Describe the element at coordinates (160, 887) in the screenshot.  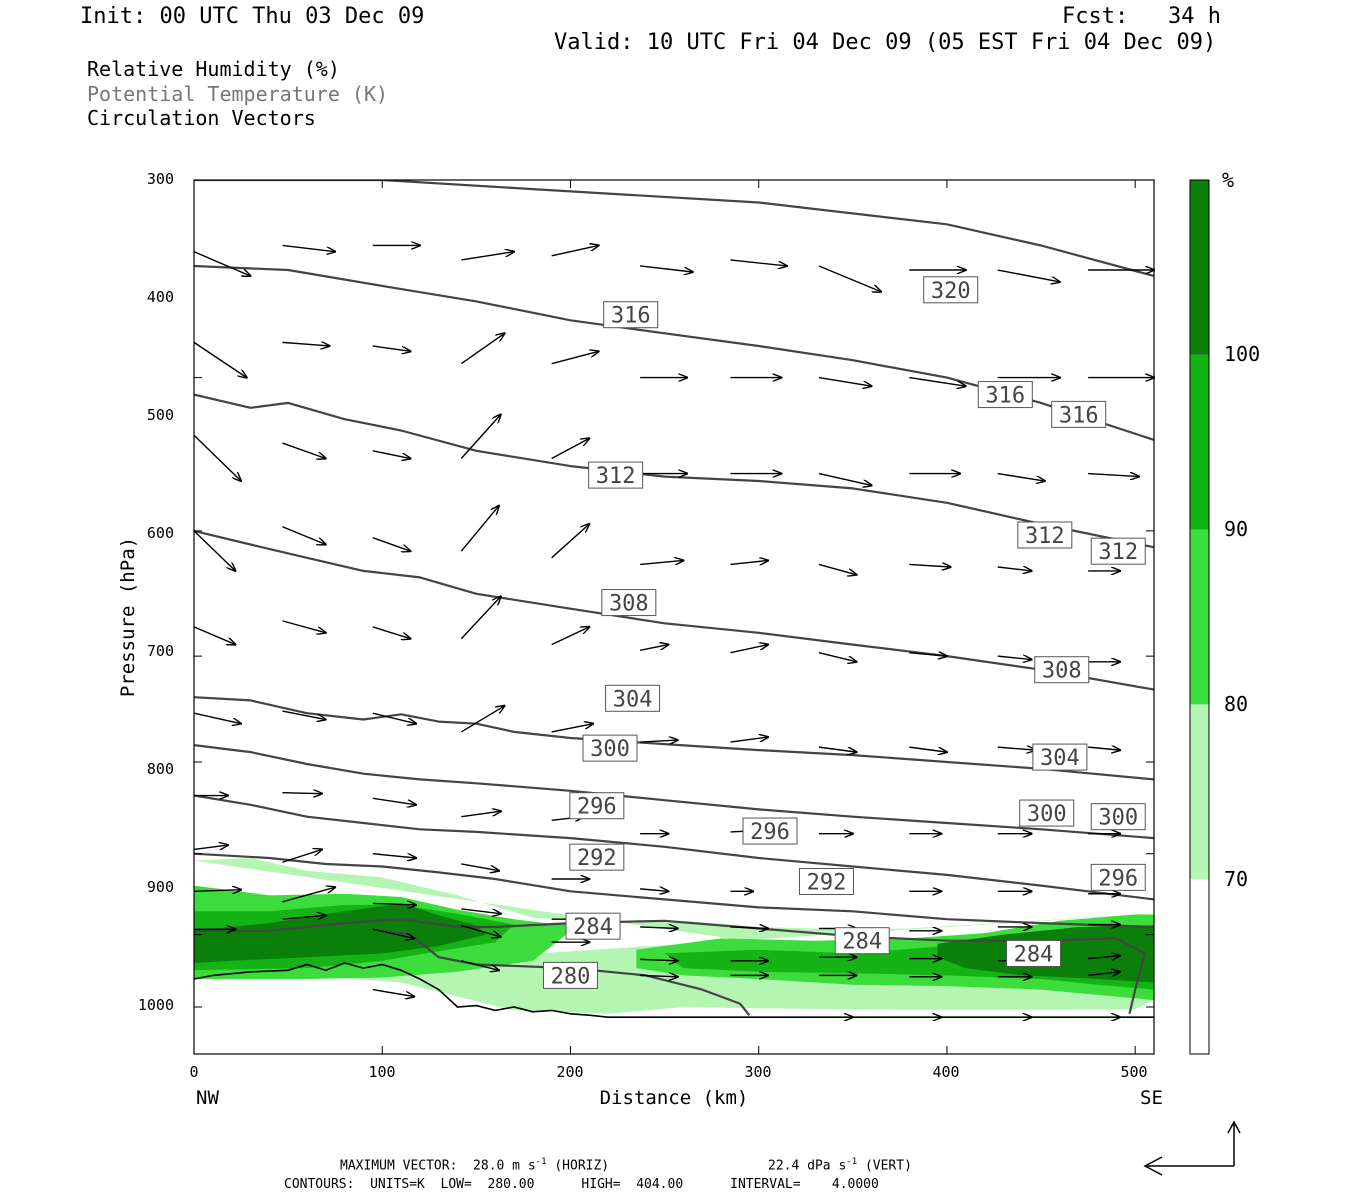
I see `y-tick-900: 900` at that location.